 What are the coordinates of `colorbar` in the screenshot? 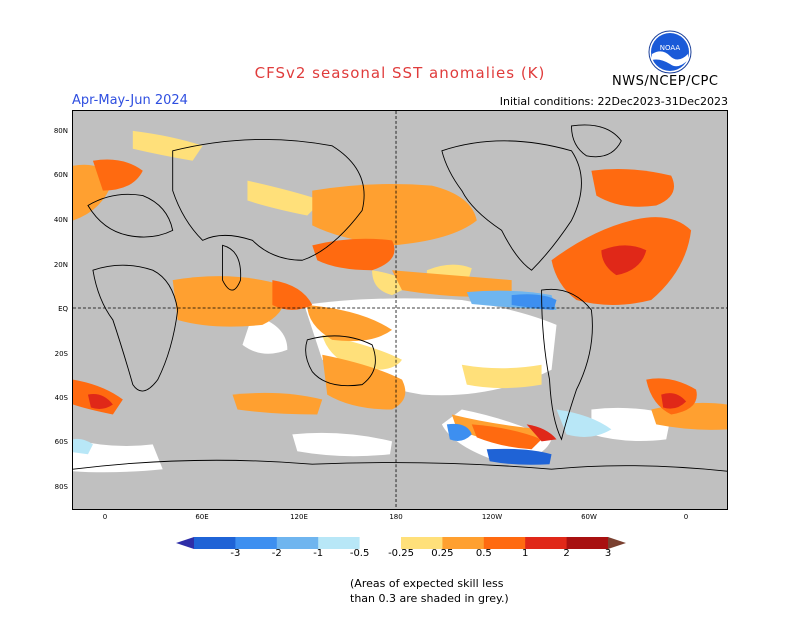 It's located at (401, 543).